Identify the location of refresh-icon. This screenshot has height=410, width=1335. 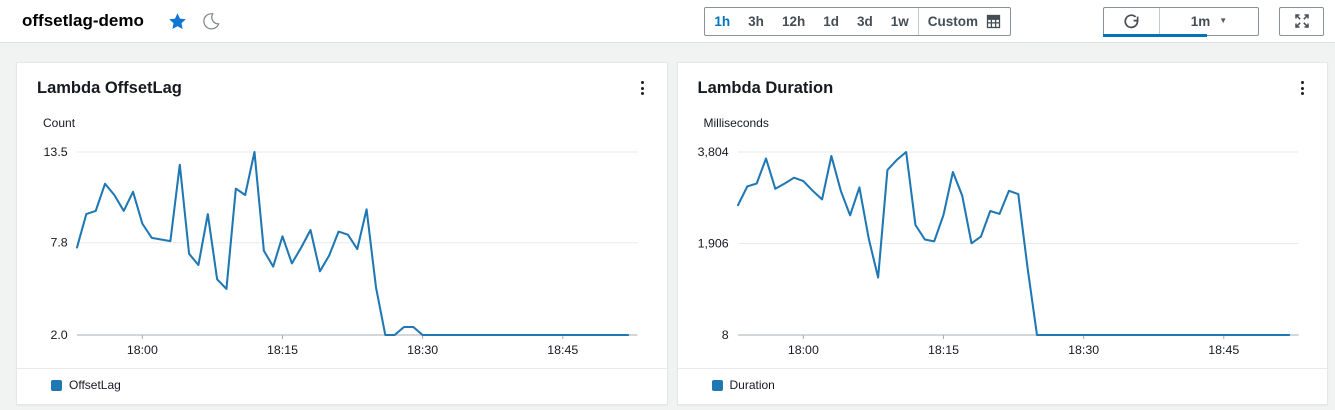
(1131, 21).